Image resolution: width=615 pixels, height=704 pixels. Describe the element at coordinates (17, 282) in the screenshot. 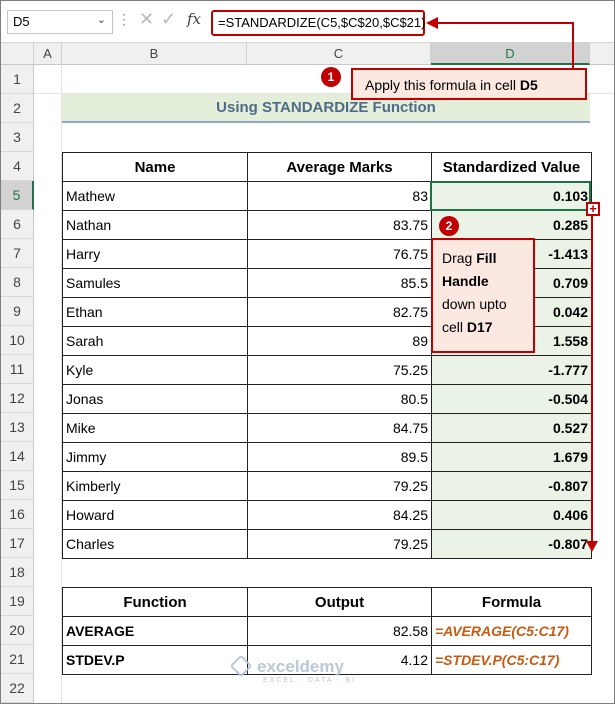

I see `row-header: 8` at that location.